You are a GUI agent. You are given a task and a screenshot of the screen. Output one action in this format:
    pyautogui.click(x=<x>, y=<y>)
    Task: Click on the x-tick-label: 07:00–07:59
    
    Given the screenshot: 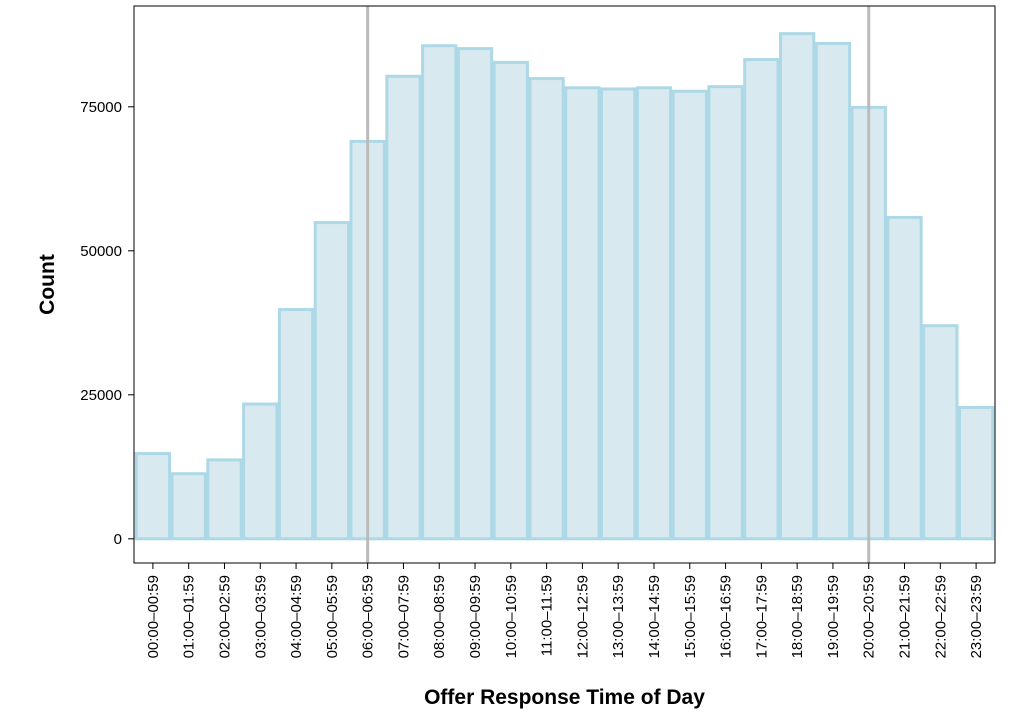 What is the action you would take?
    pyautogui.click(x=403, y=616)
    